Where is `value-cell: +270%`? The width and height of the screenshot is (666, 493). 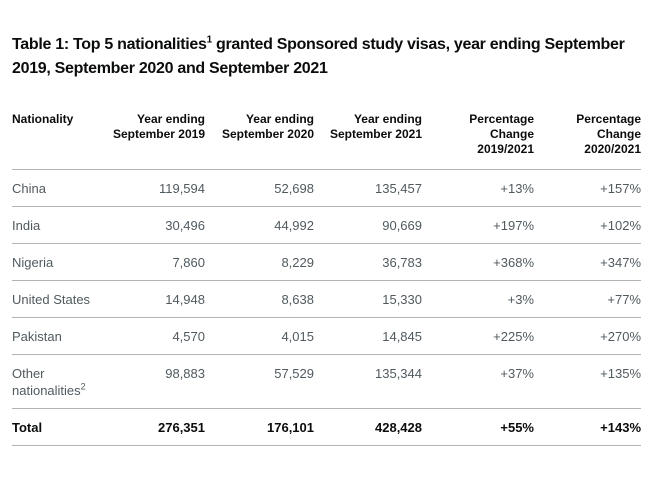 value-cell: +270% is located at coordinates (587, 336).